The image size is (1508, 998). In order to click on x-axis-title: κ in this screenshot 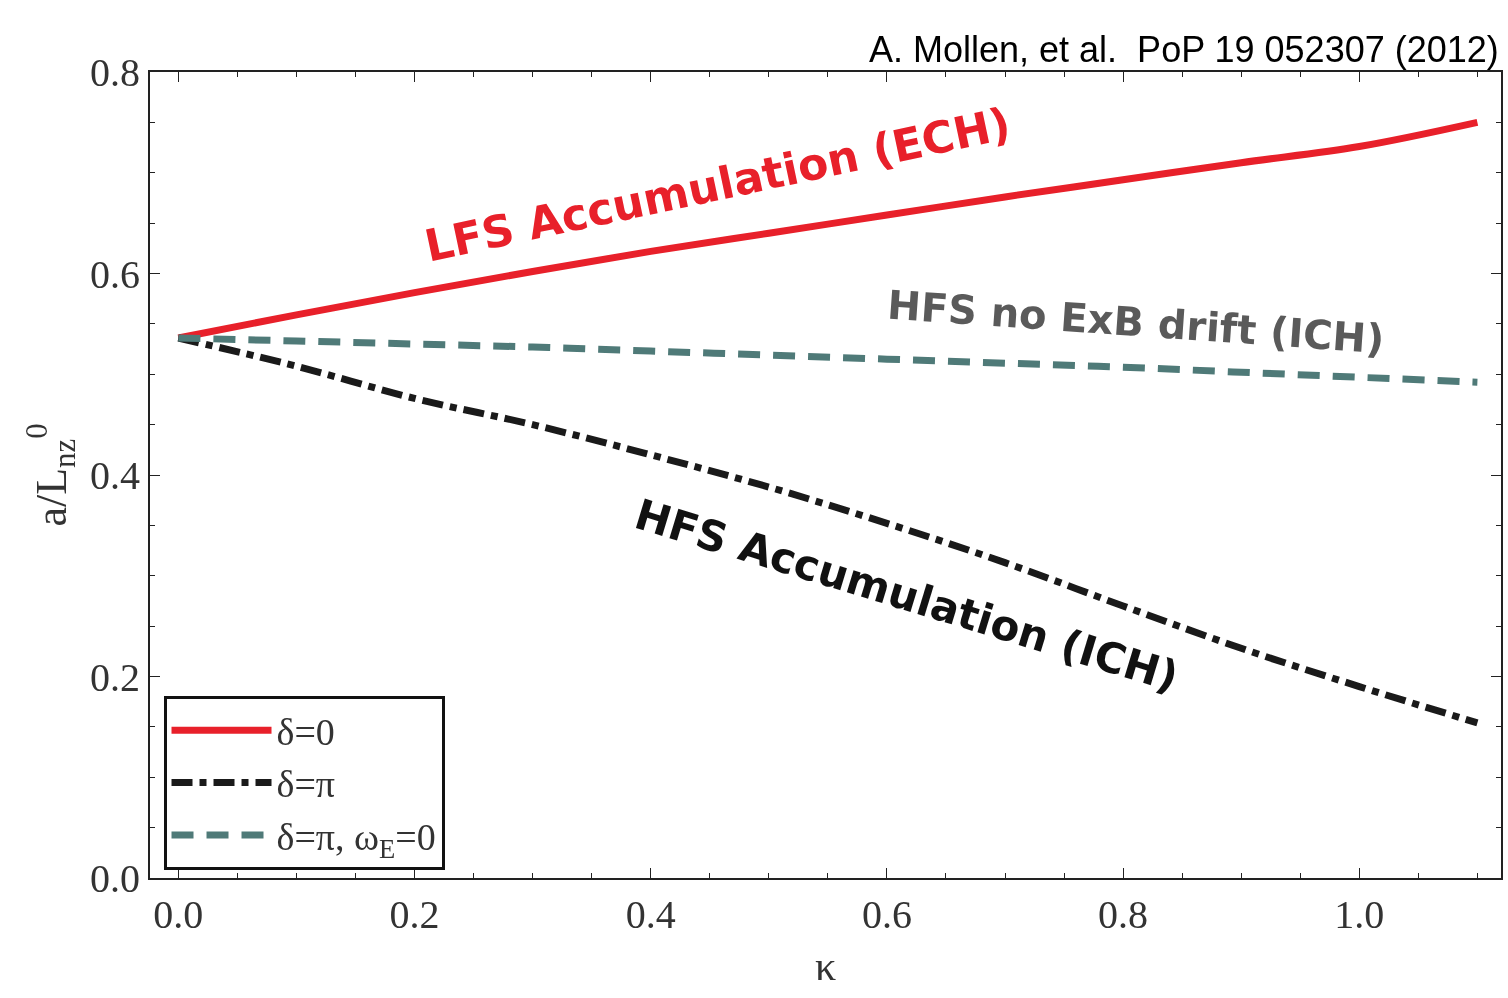, I will do `click(825, 966)`.